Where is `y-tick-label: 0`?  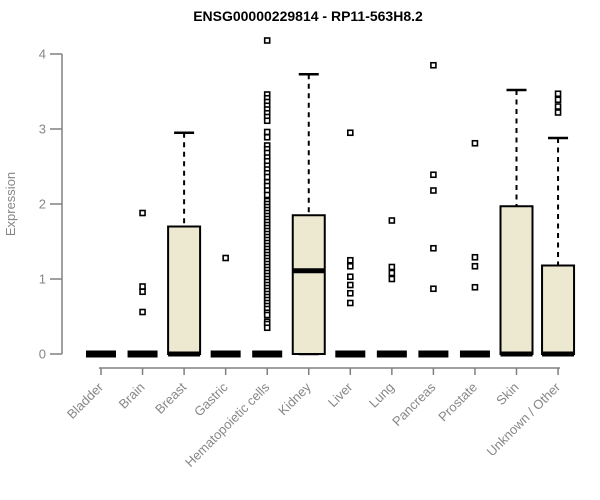 y-tick-label: 0 is located at coordinates (42, 354).